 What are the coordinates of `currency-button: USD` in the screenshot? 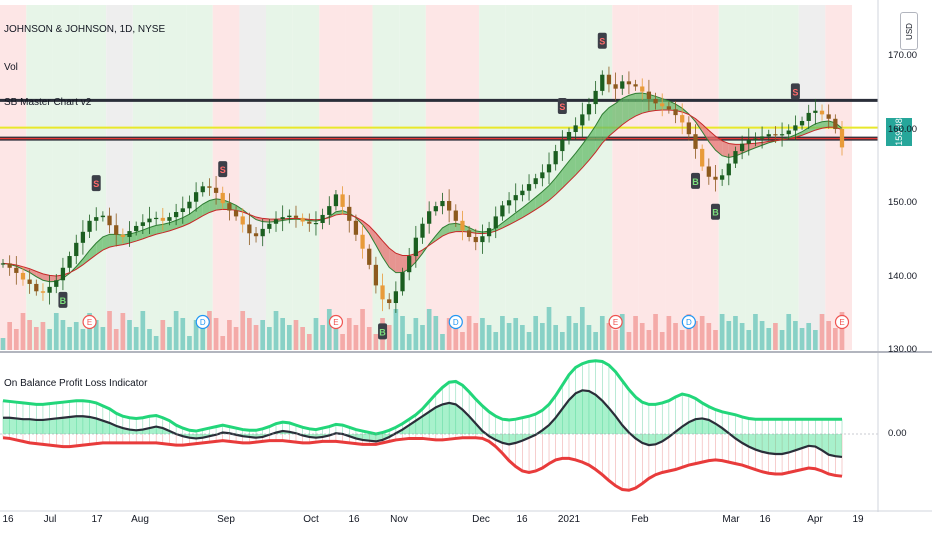 It's located at (909, 31).